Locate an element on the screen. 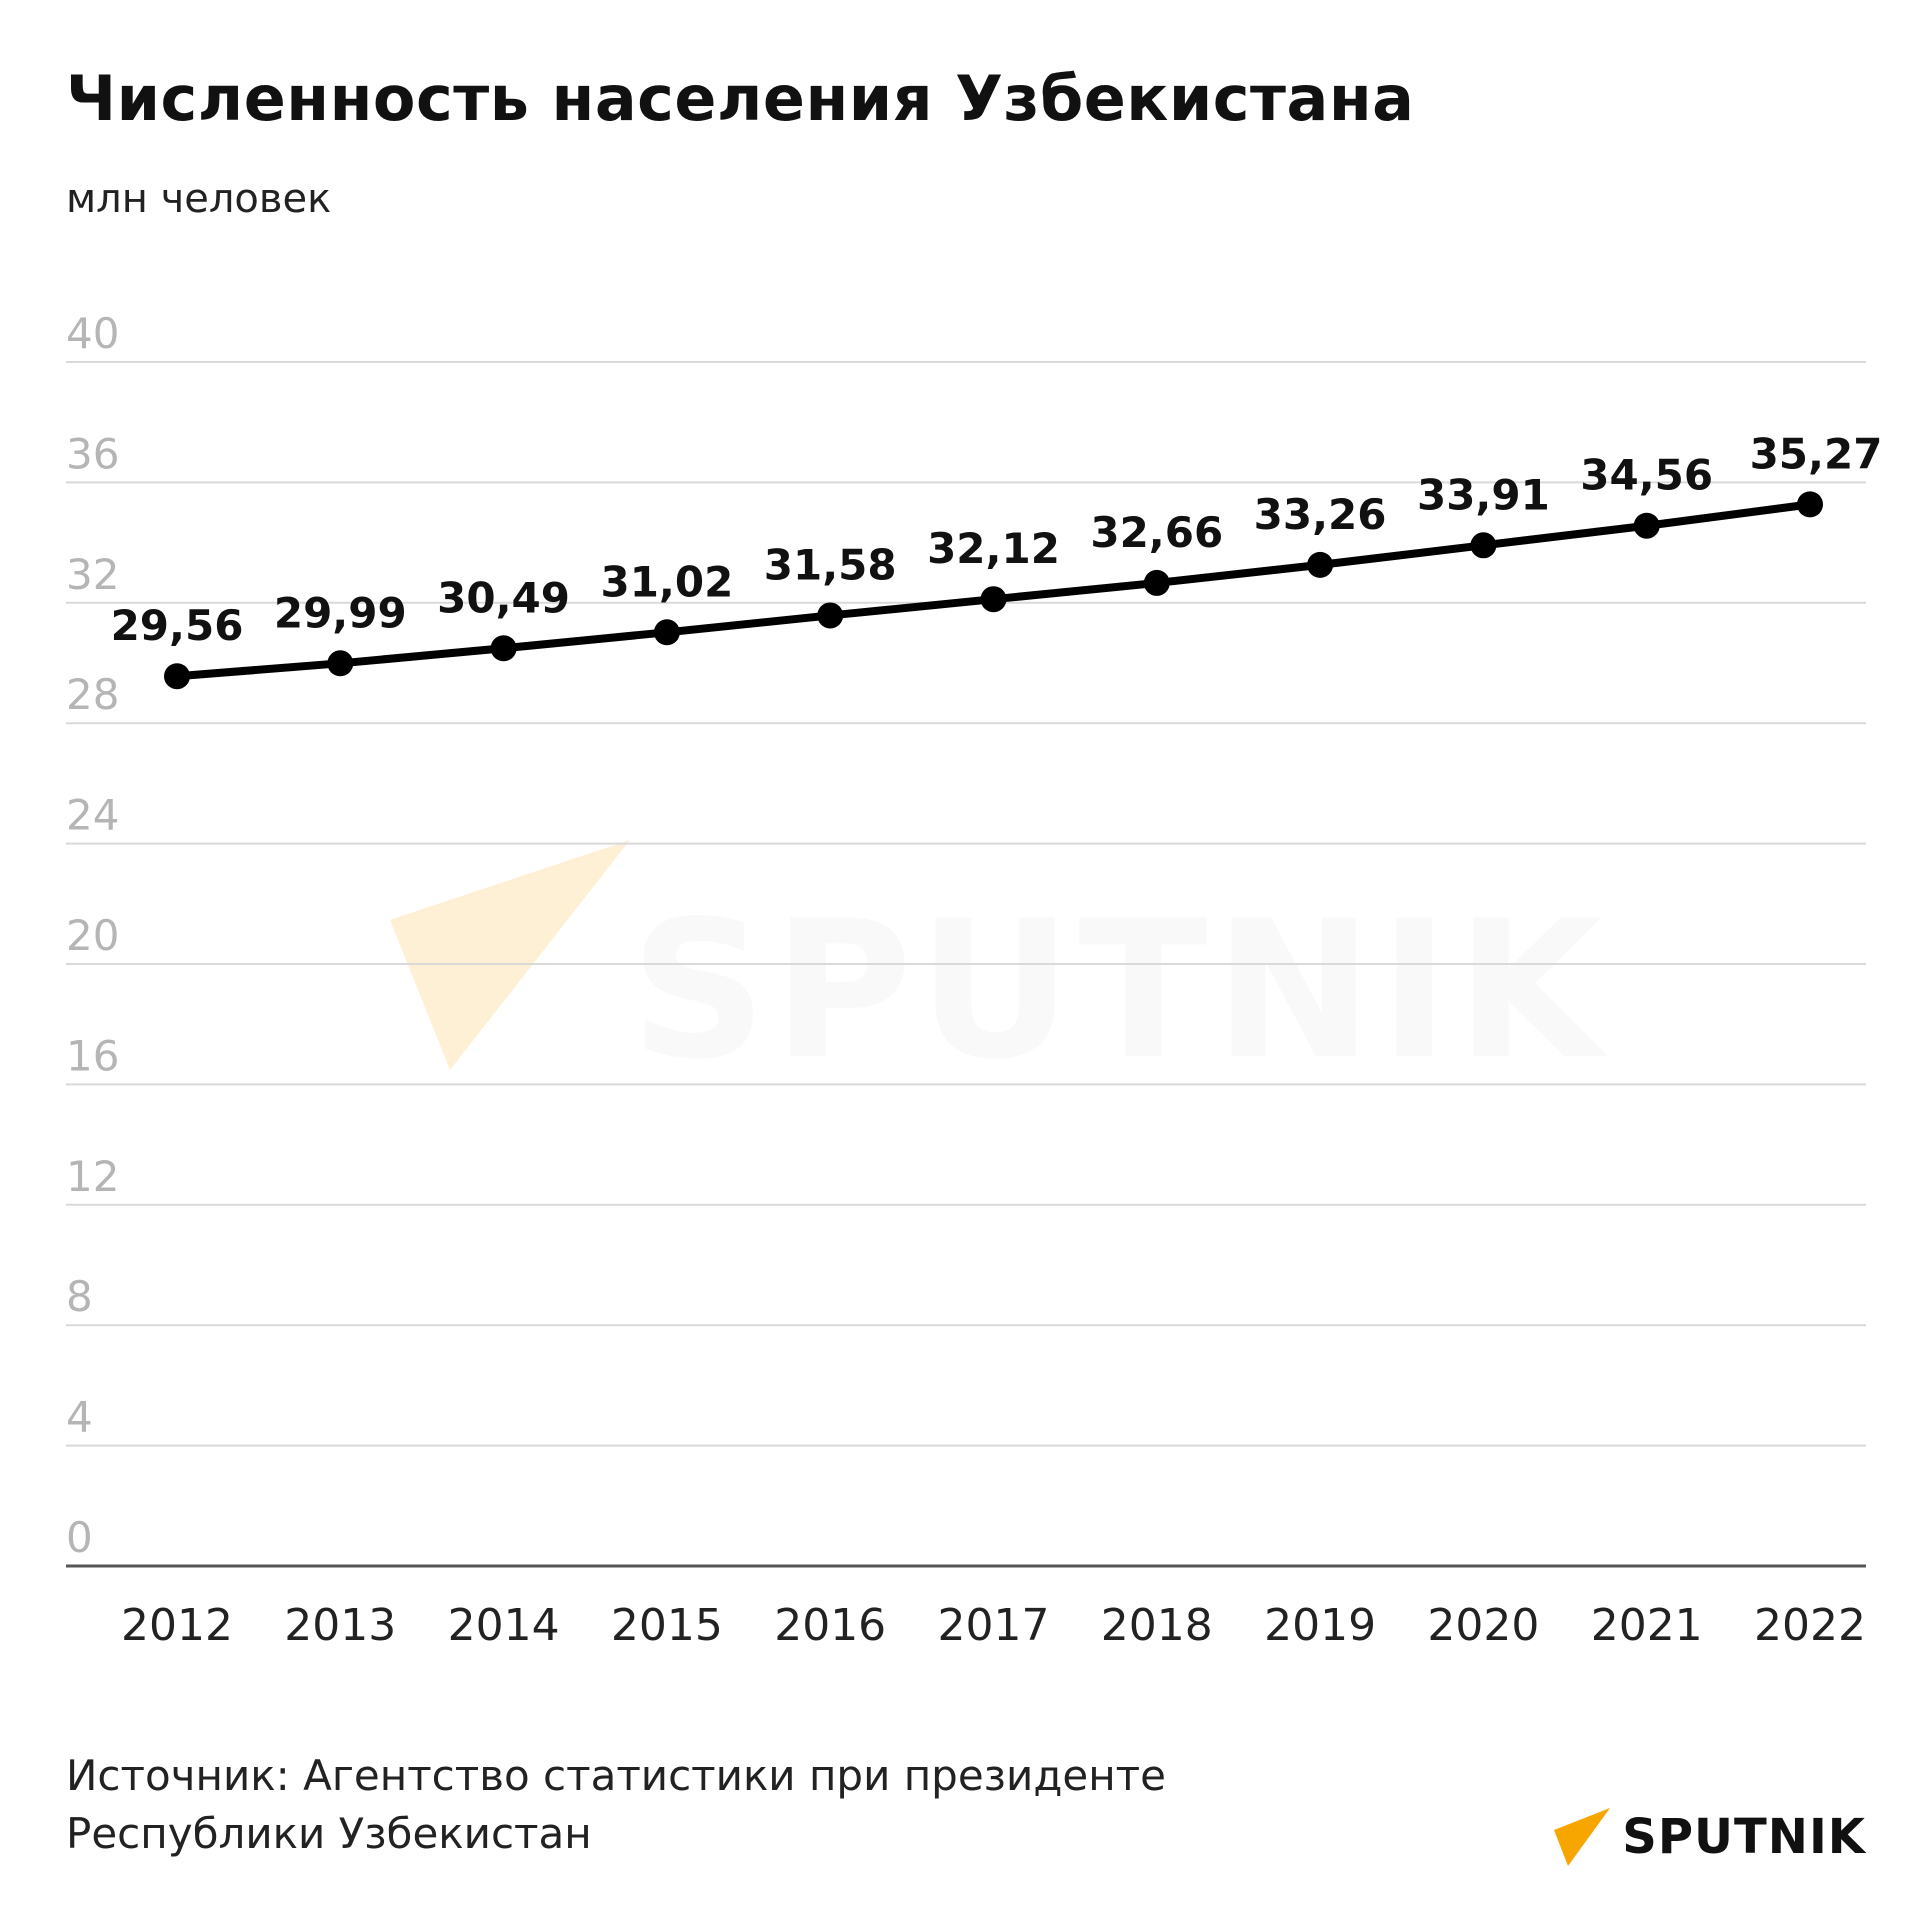 This screenshot has height=1921, width=1920. x-tick-label: 2019 is located at coordinates (1320, 1625).